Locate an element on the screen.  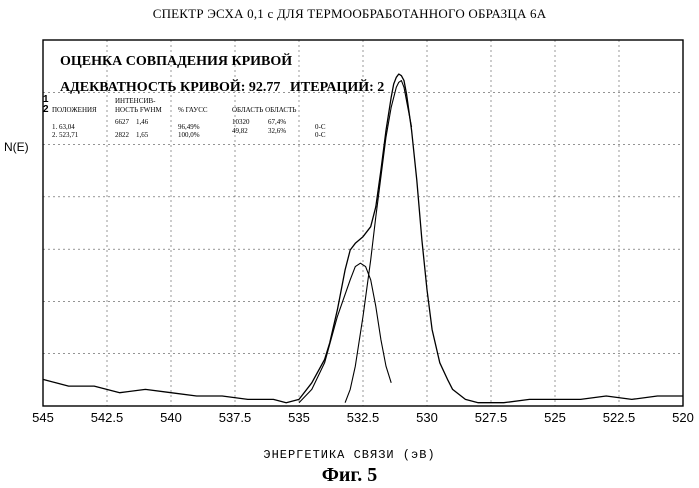
x-tick-label: 520 is located at coordinates (683, 417).